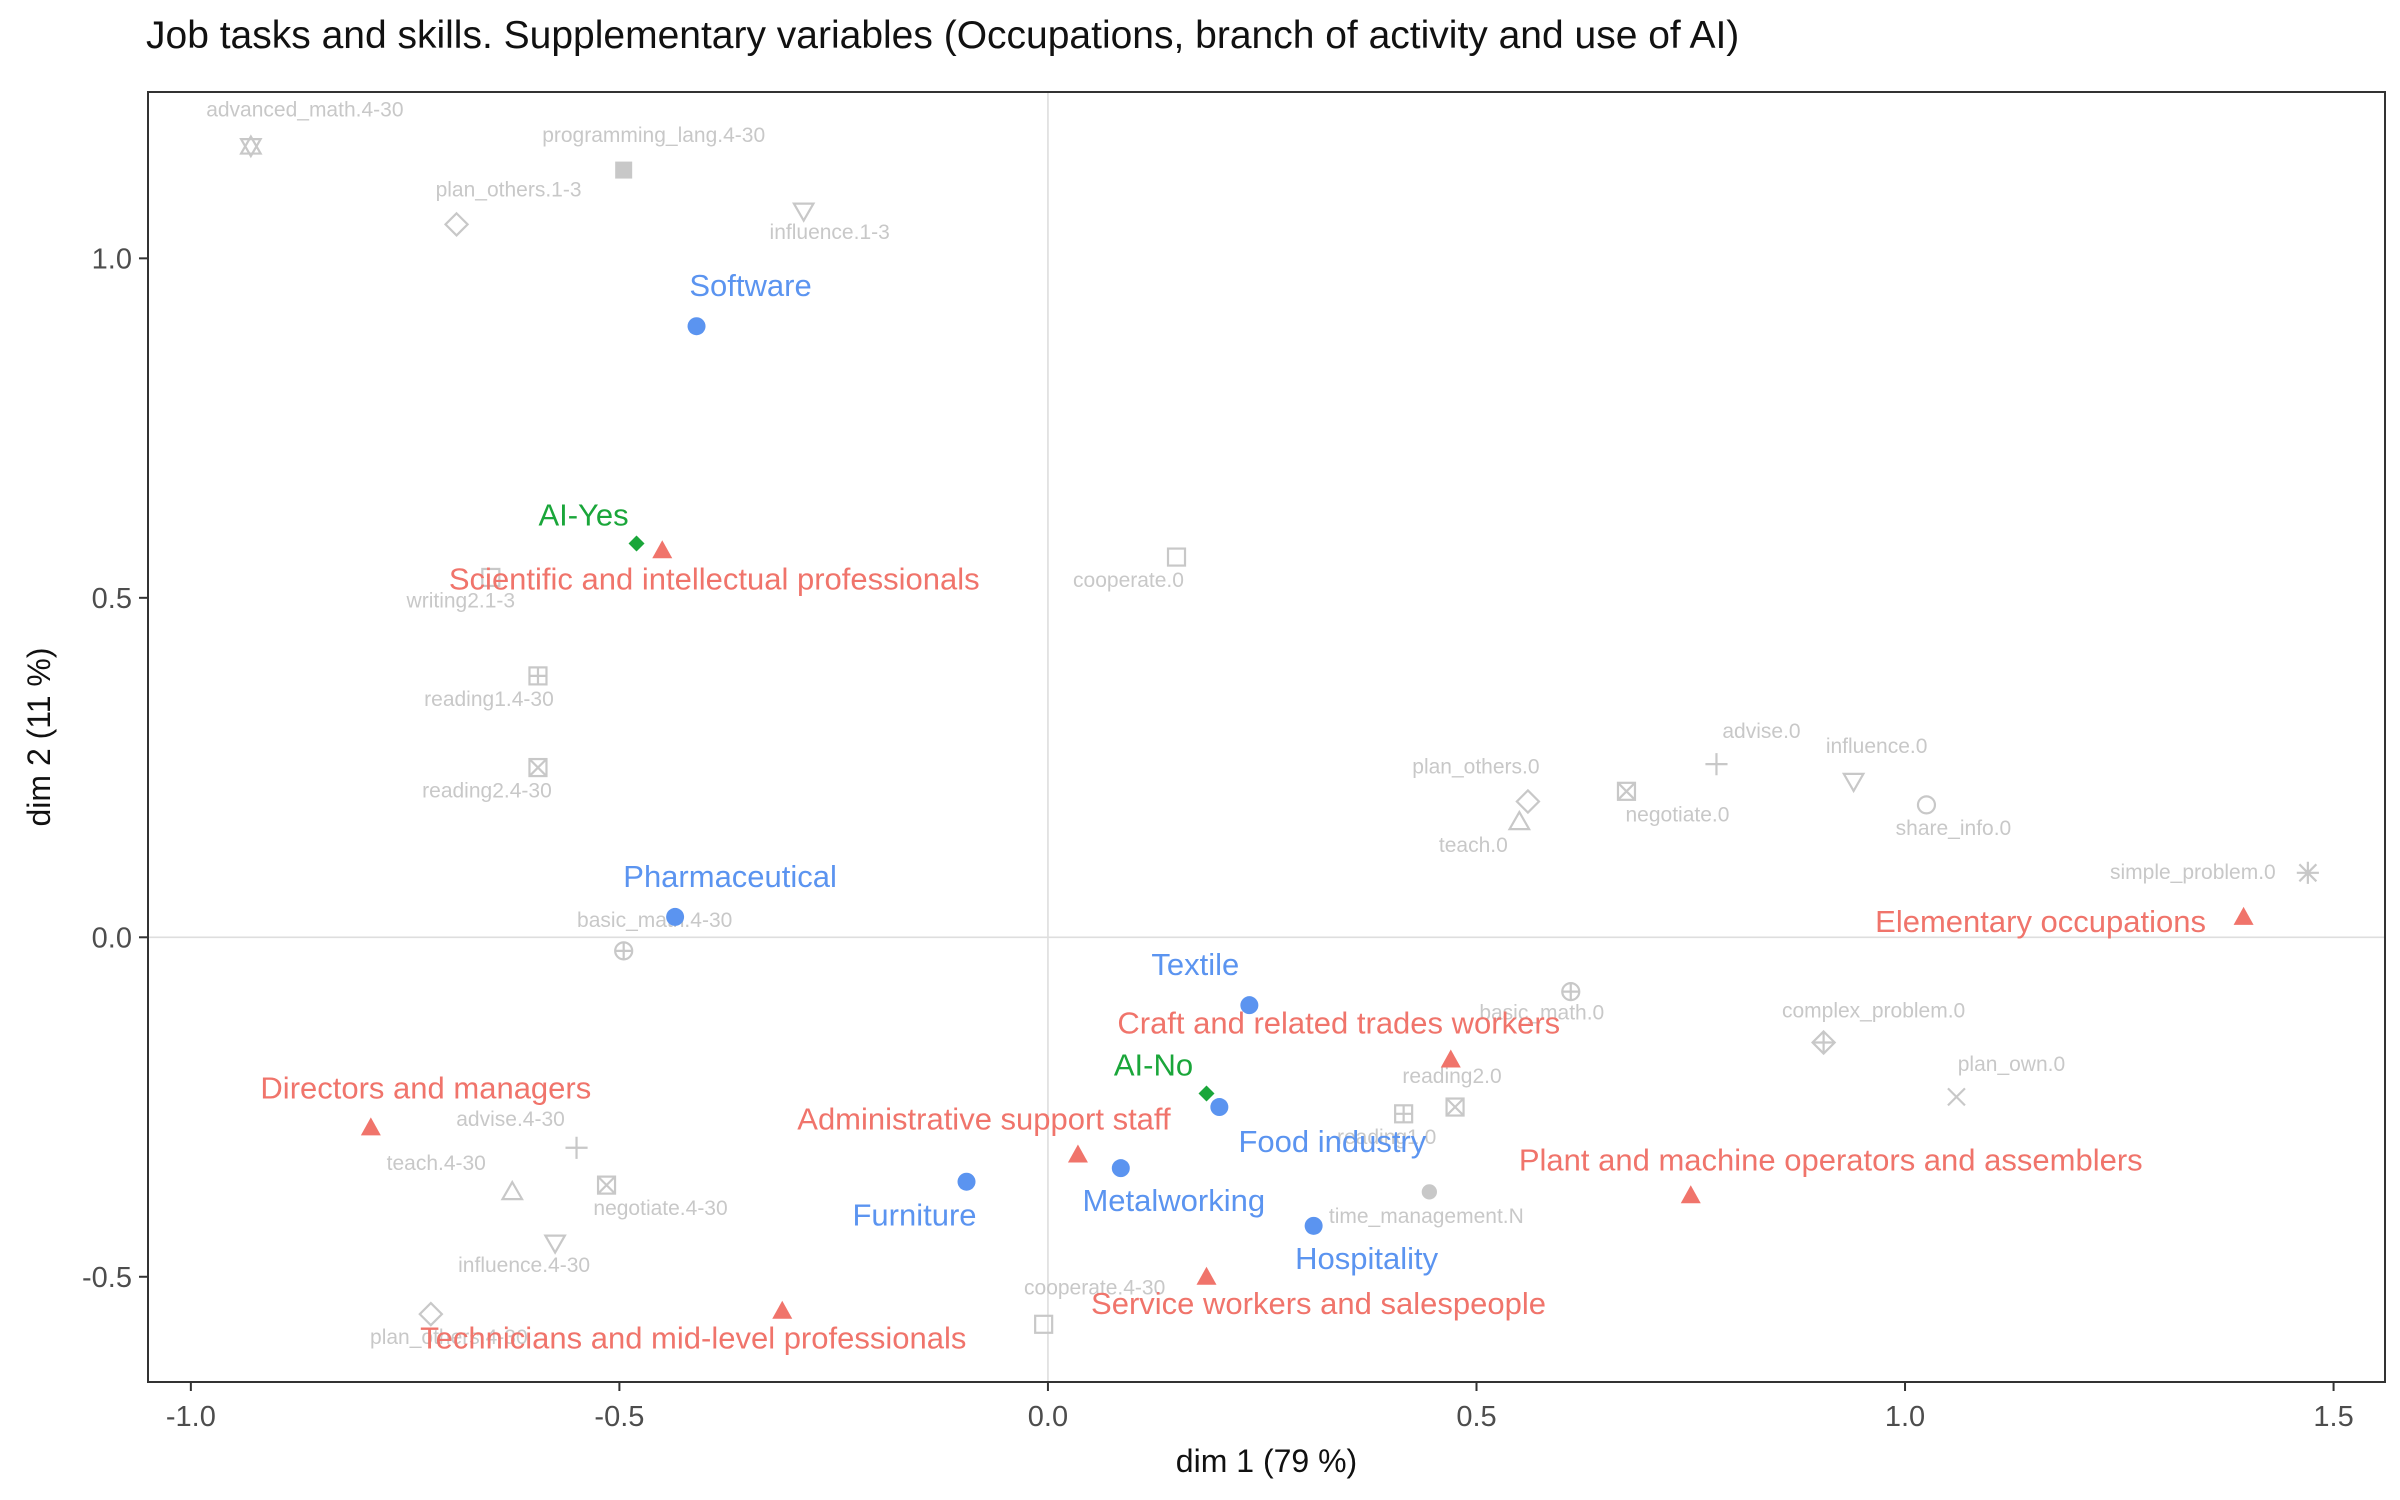 The image size is (2400, 1500). I want to click on x-tick-label: 0.5, so click(1476, 1417).